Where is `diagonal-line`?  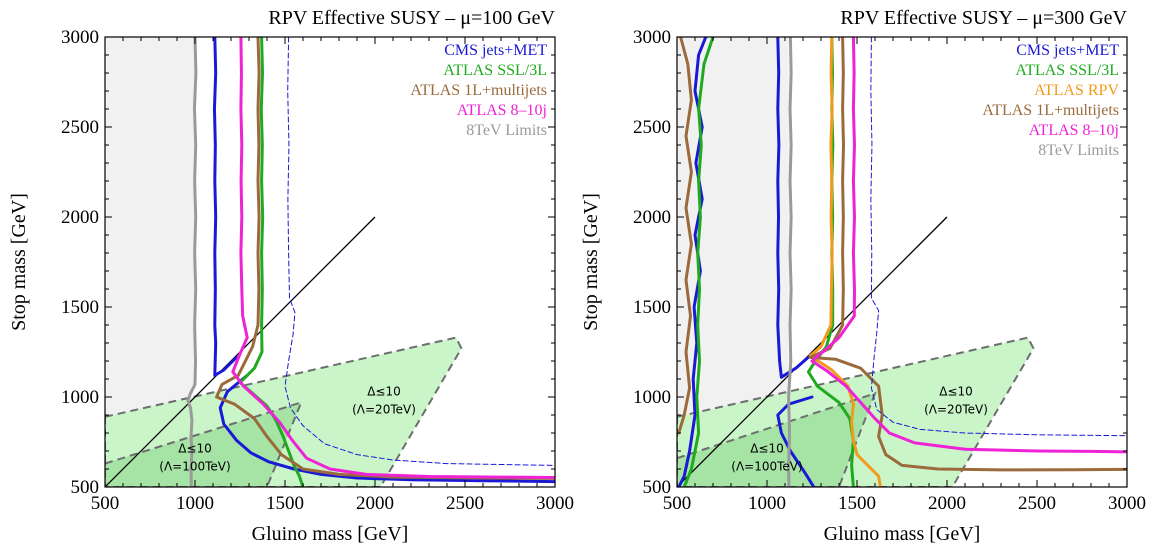 diagonal-line is located at coordinates (812, 351).